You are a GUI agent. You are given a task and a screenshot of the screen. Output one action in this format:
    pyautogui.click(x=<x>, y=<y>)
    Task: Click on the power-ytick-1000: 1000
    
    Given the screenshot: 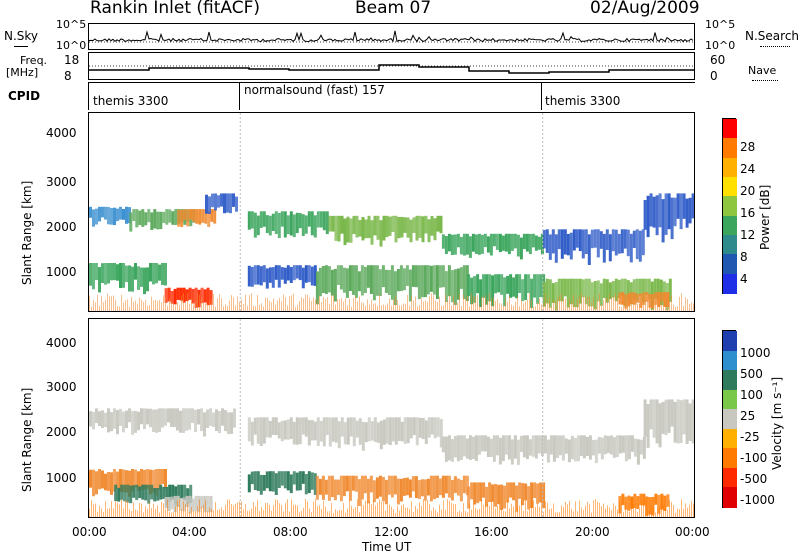 What is the action you would take?
    pyautogui.click(x=61, y=272)
    